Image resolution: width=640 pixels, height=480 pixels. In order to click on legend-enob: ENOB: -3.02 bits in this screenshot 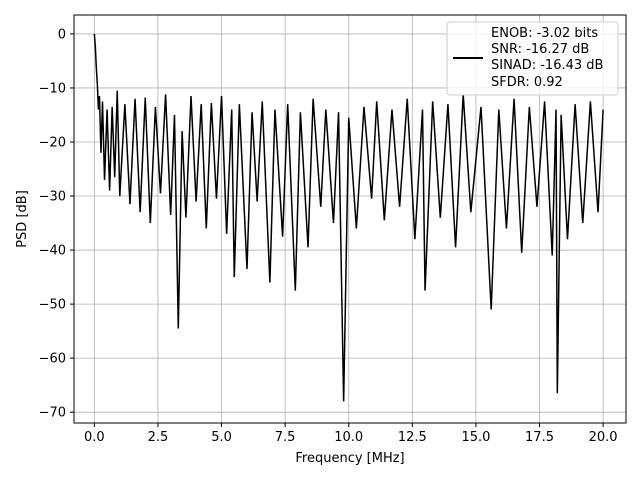, I will do `click(544, 33)`.